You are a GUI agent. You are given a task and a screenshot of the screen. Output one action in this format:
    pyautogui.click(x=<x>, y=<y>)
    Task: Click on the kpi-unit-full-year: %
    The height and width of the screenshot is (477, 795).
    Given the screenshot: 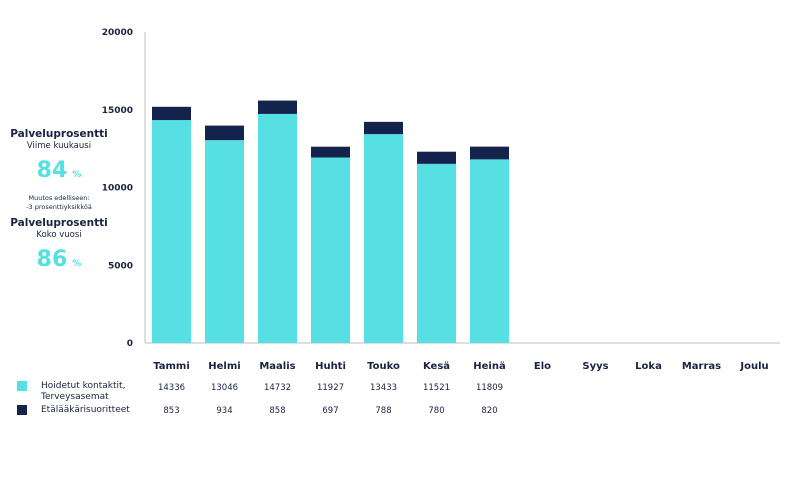 What is the action you would take?
    pyautogui.click(x=77, y=264)
    